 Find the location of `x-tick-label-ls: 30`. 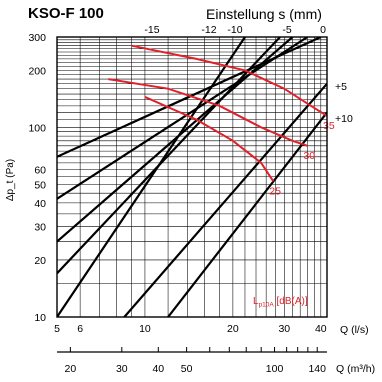

x-tick-label-ls: 30 is located at coordinates (284, 329).